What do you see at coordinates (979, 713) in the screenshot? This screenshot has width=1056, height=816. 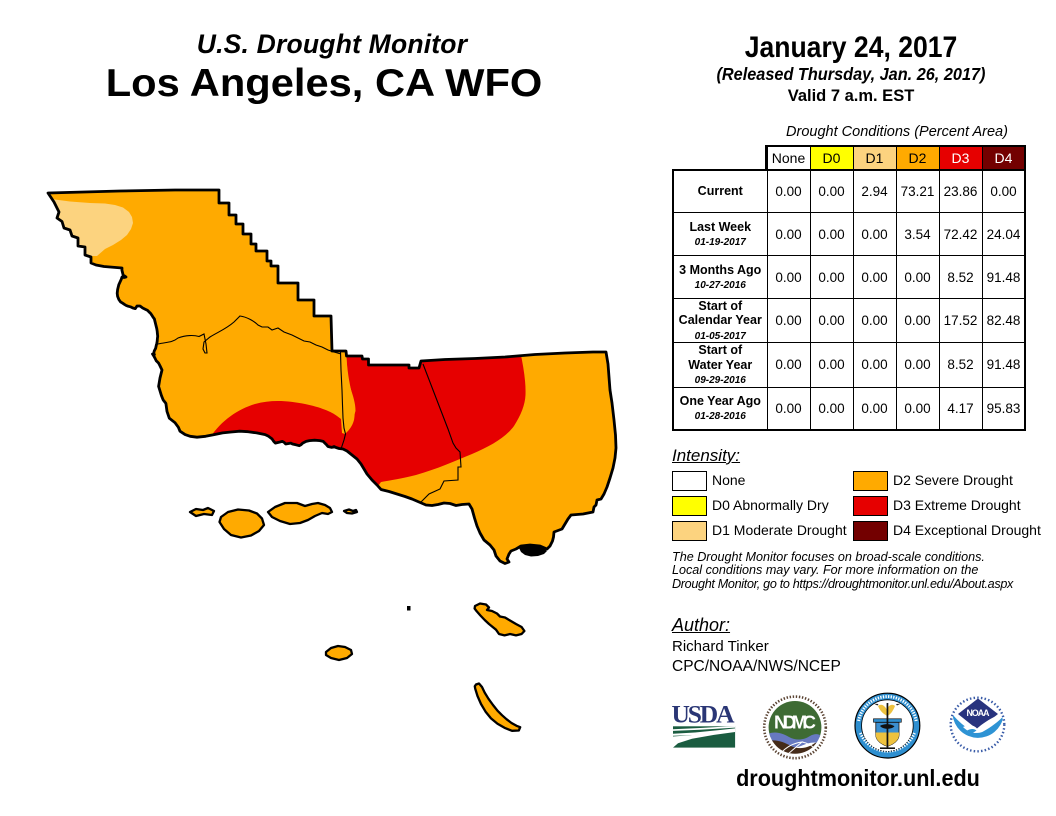 I see `svg-text: NOAA` at bounding box center [979, 713].